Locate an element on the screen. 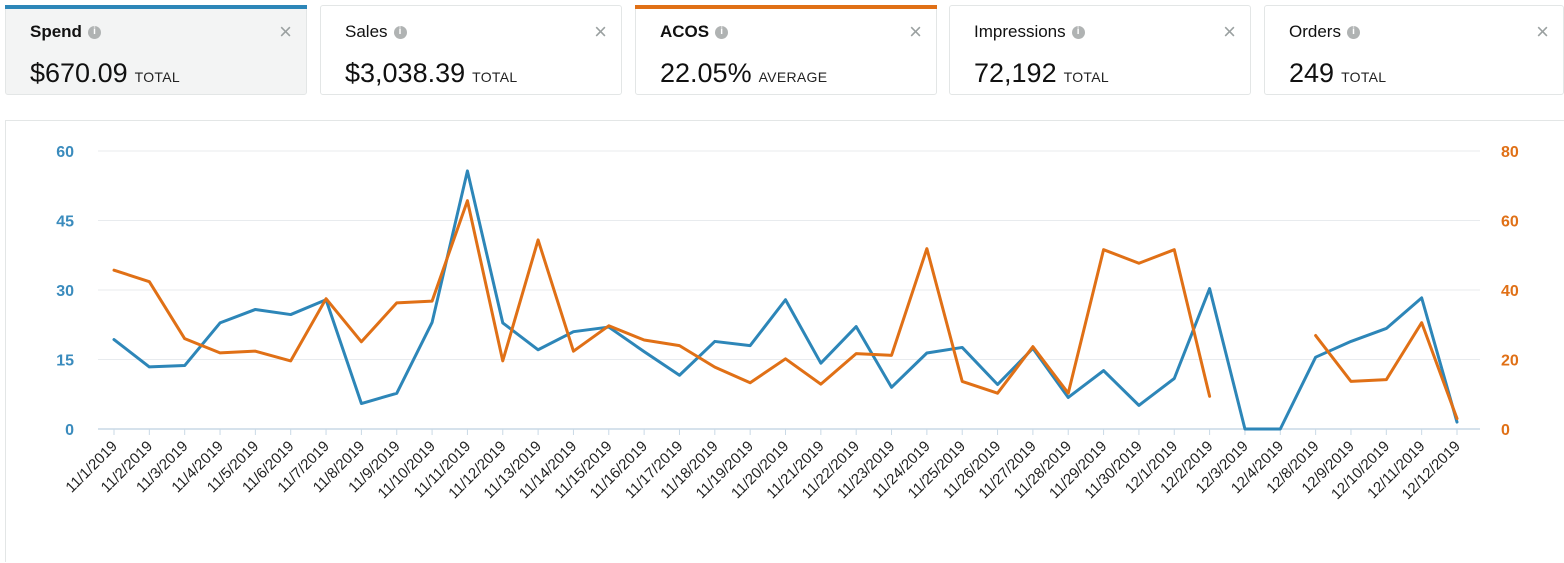 The width and height of the screenshot is (1564, 563). metric-card-label-text: Spend is located at coordinates (56, 31).